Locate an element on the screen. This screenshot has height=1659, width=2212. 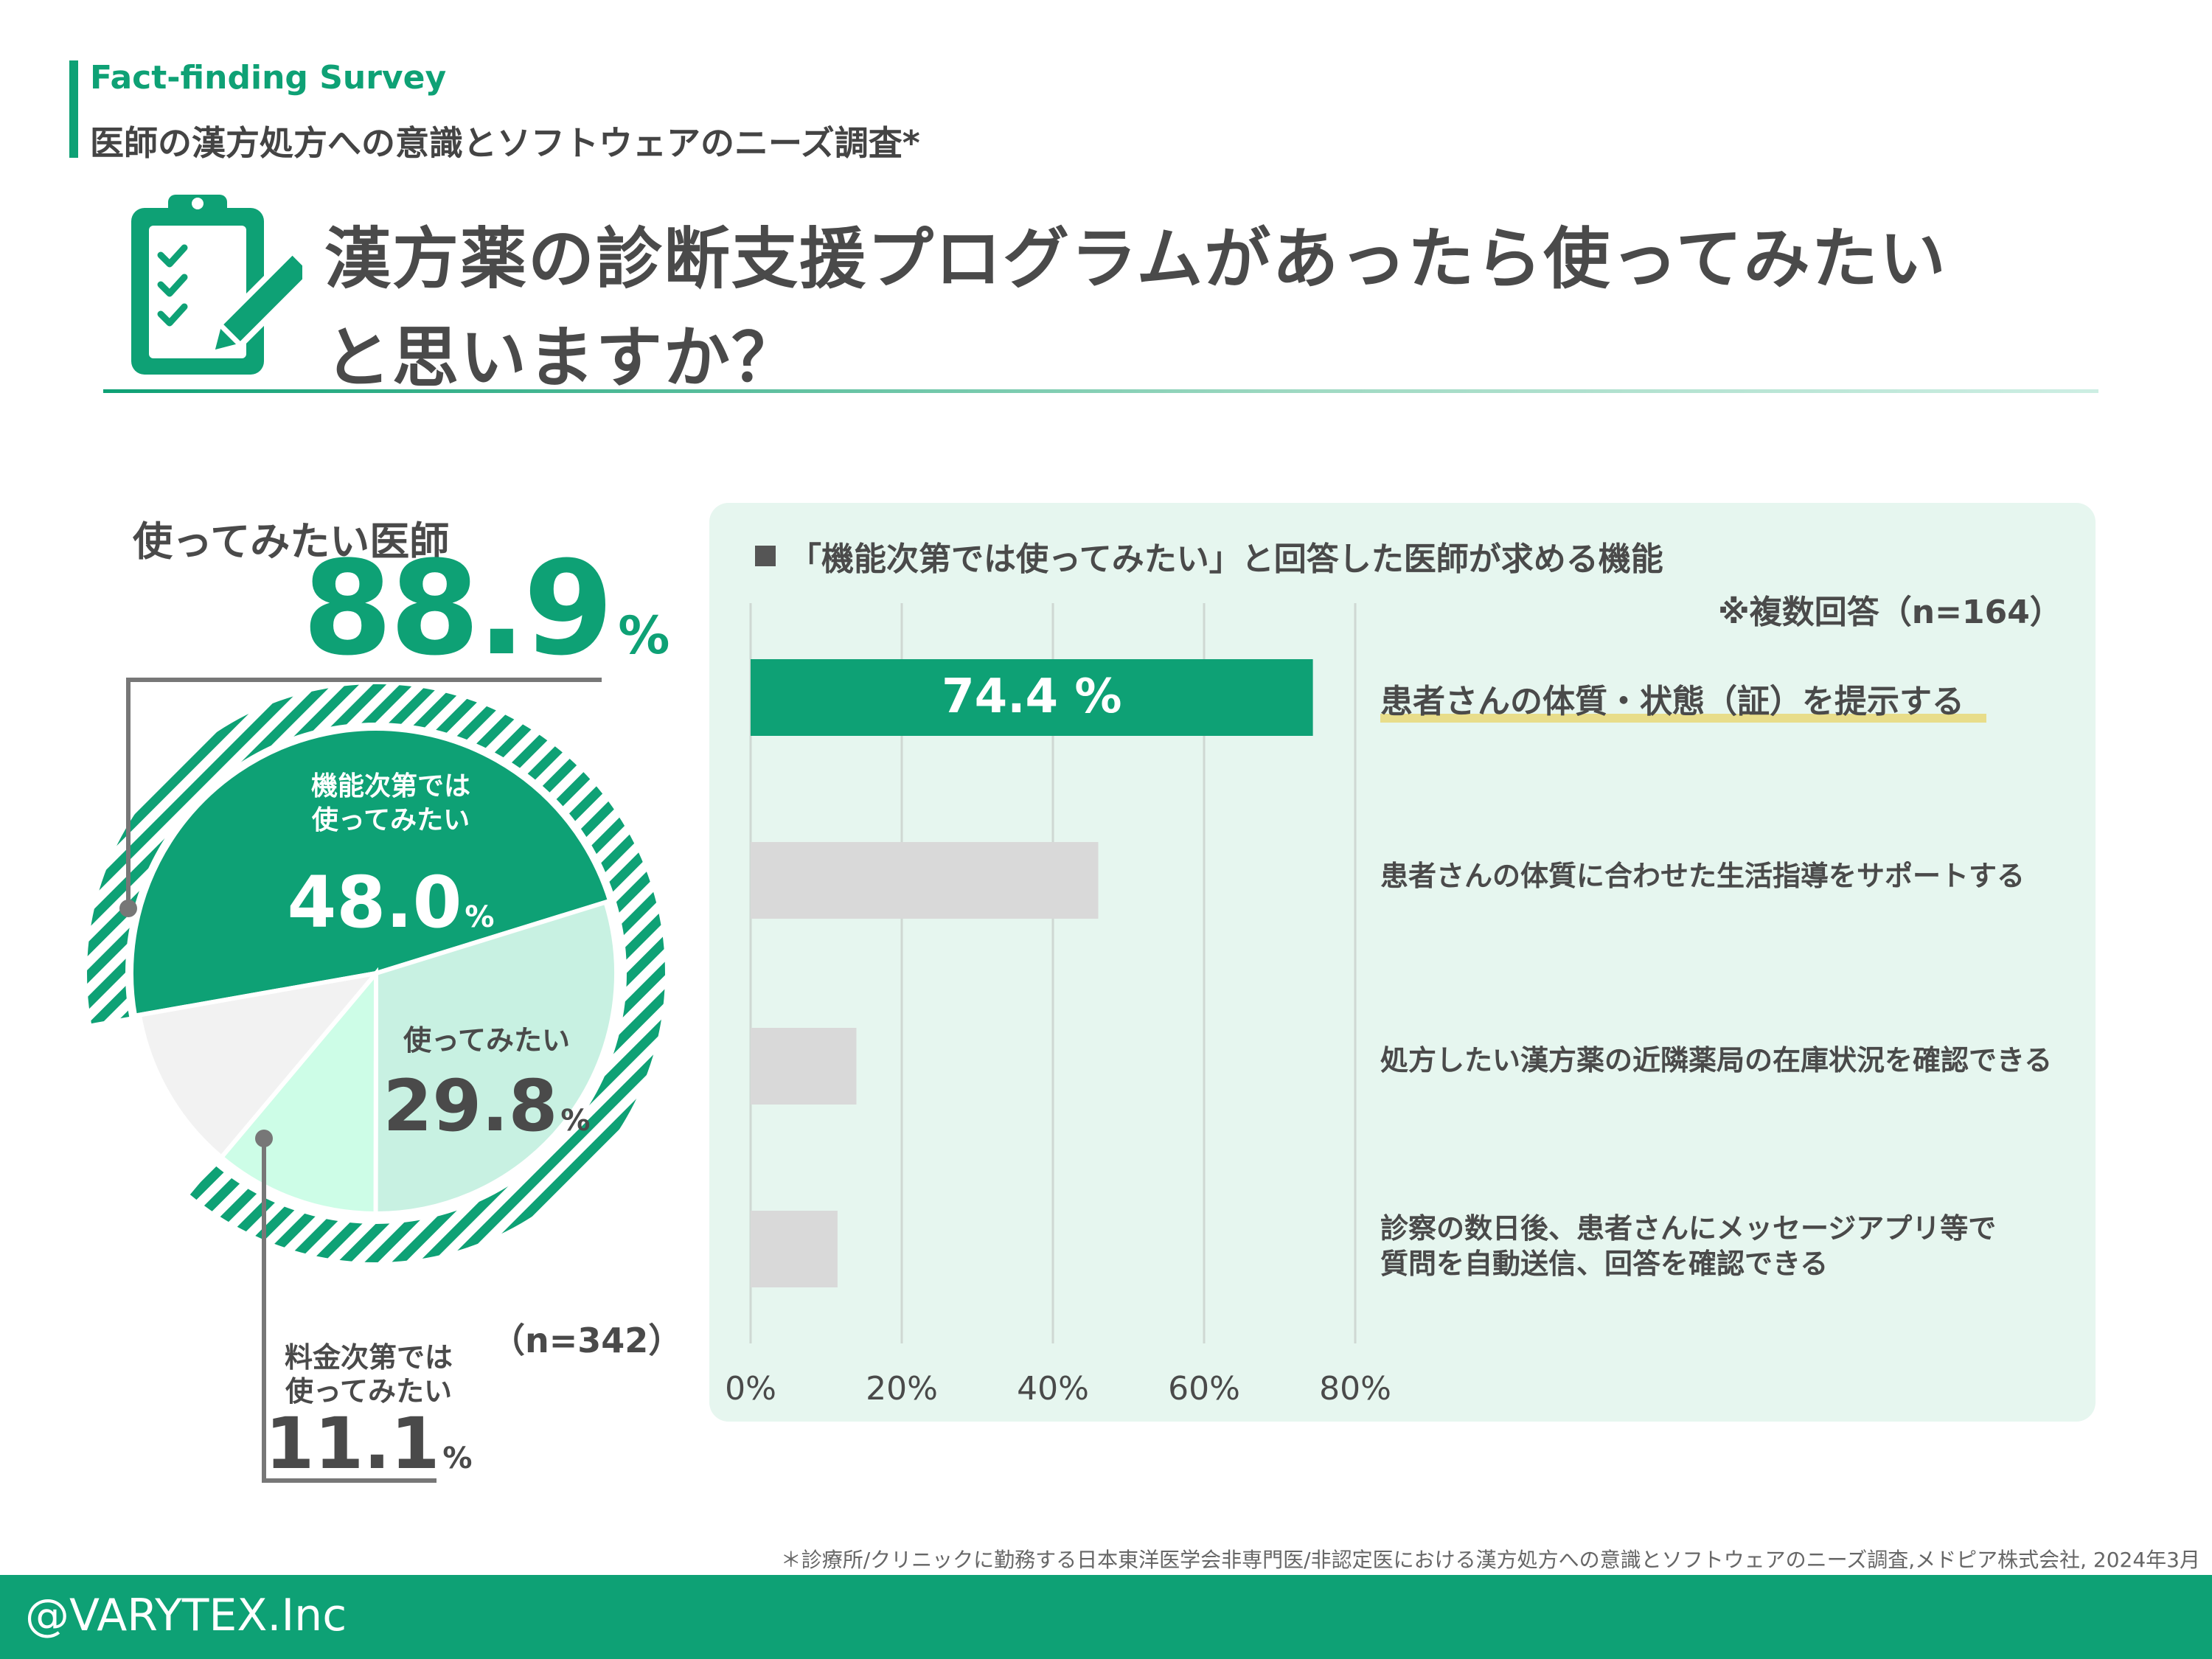
leader-dot-price is located at coordinates (264, 1138).